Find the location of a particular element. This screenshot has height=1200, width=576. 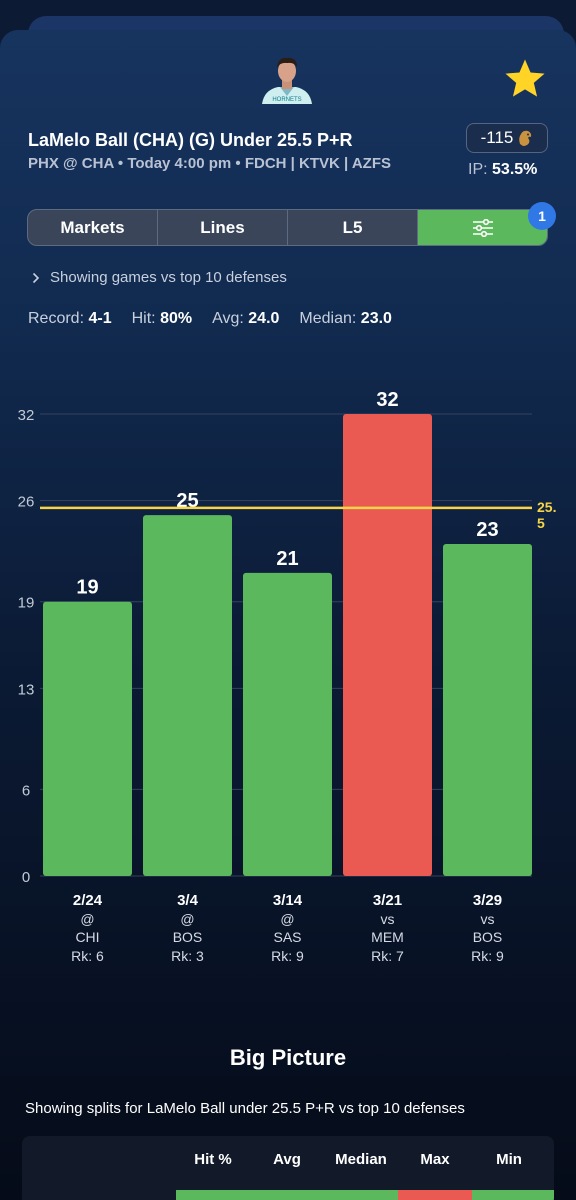

ip-value: 53.5% is located at coordinates (515, 169).